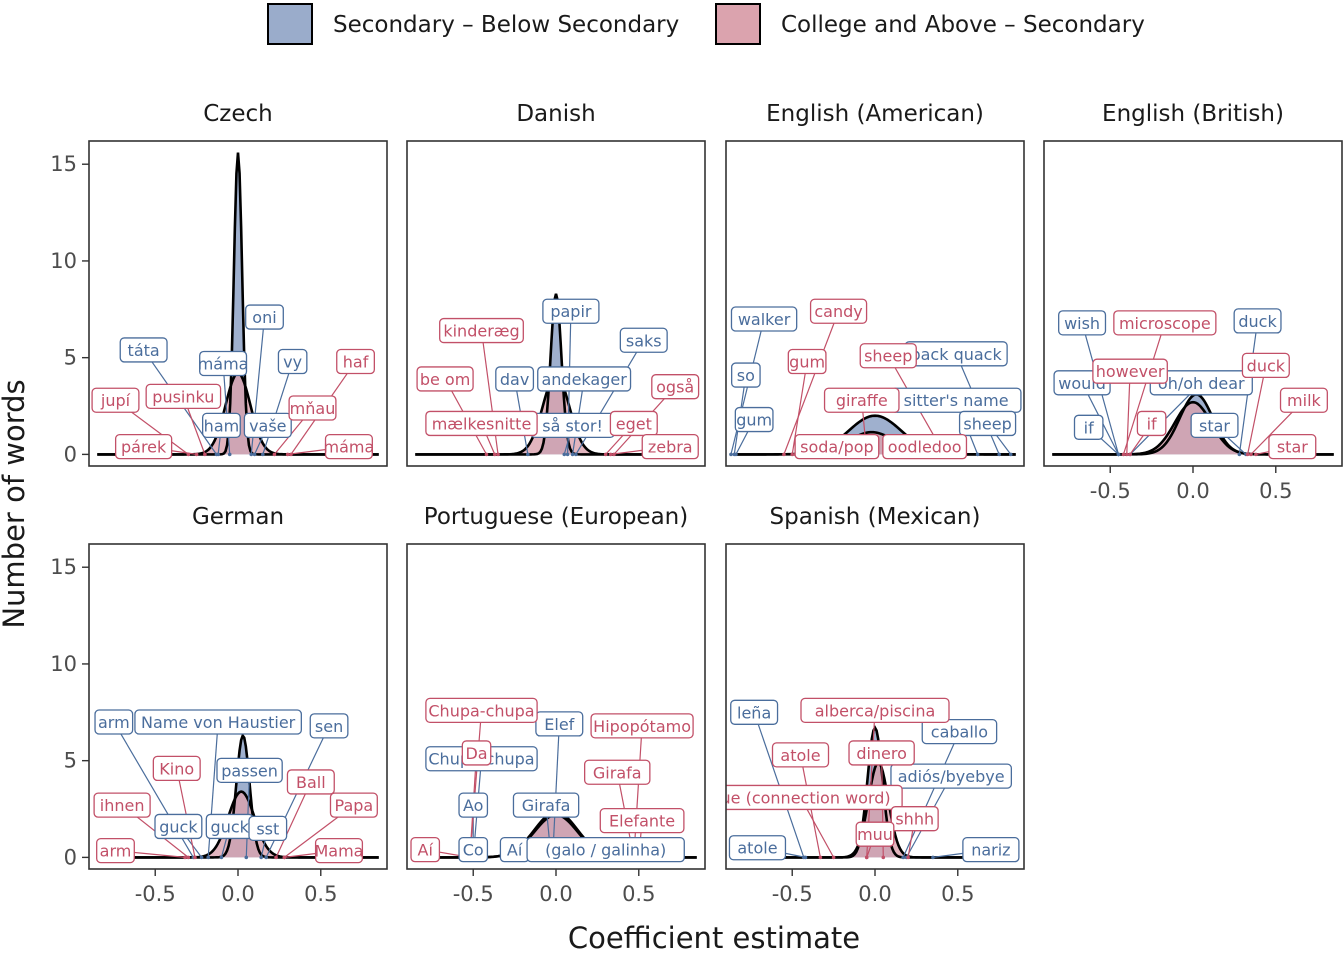 The width and height of the screenshot is (1344, 960). What do you see at coordinates (1193, 114) in the screenshot?
I see `panel-title: English (British)` at bounding box center [1193, 114].